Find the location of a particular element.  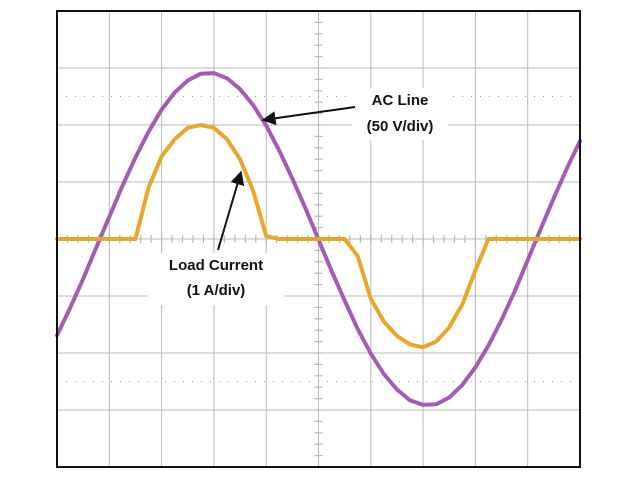

series-label: Load Current is located at coordinates (216, 265).